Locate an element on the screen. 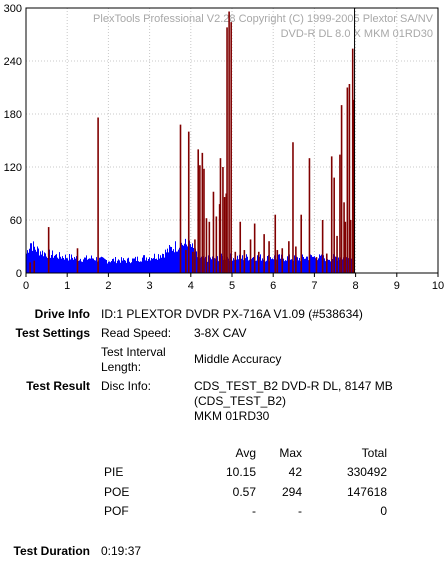  test-duration-label: Test Duration is located at coordinates (51, 551).